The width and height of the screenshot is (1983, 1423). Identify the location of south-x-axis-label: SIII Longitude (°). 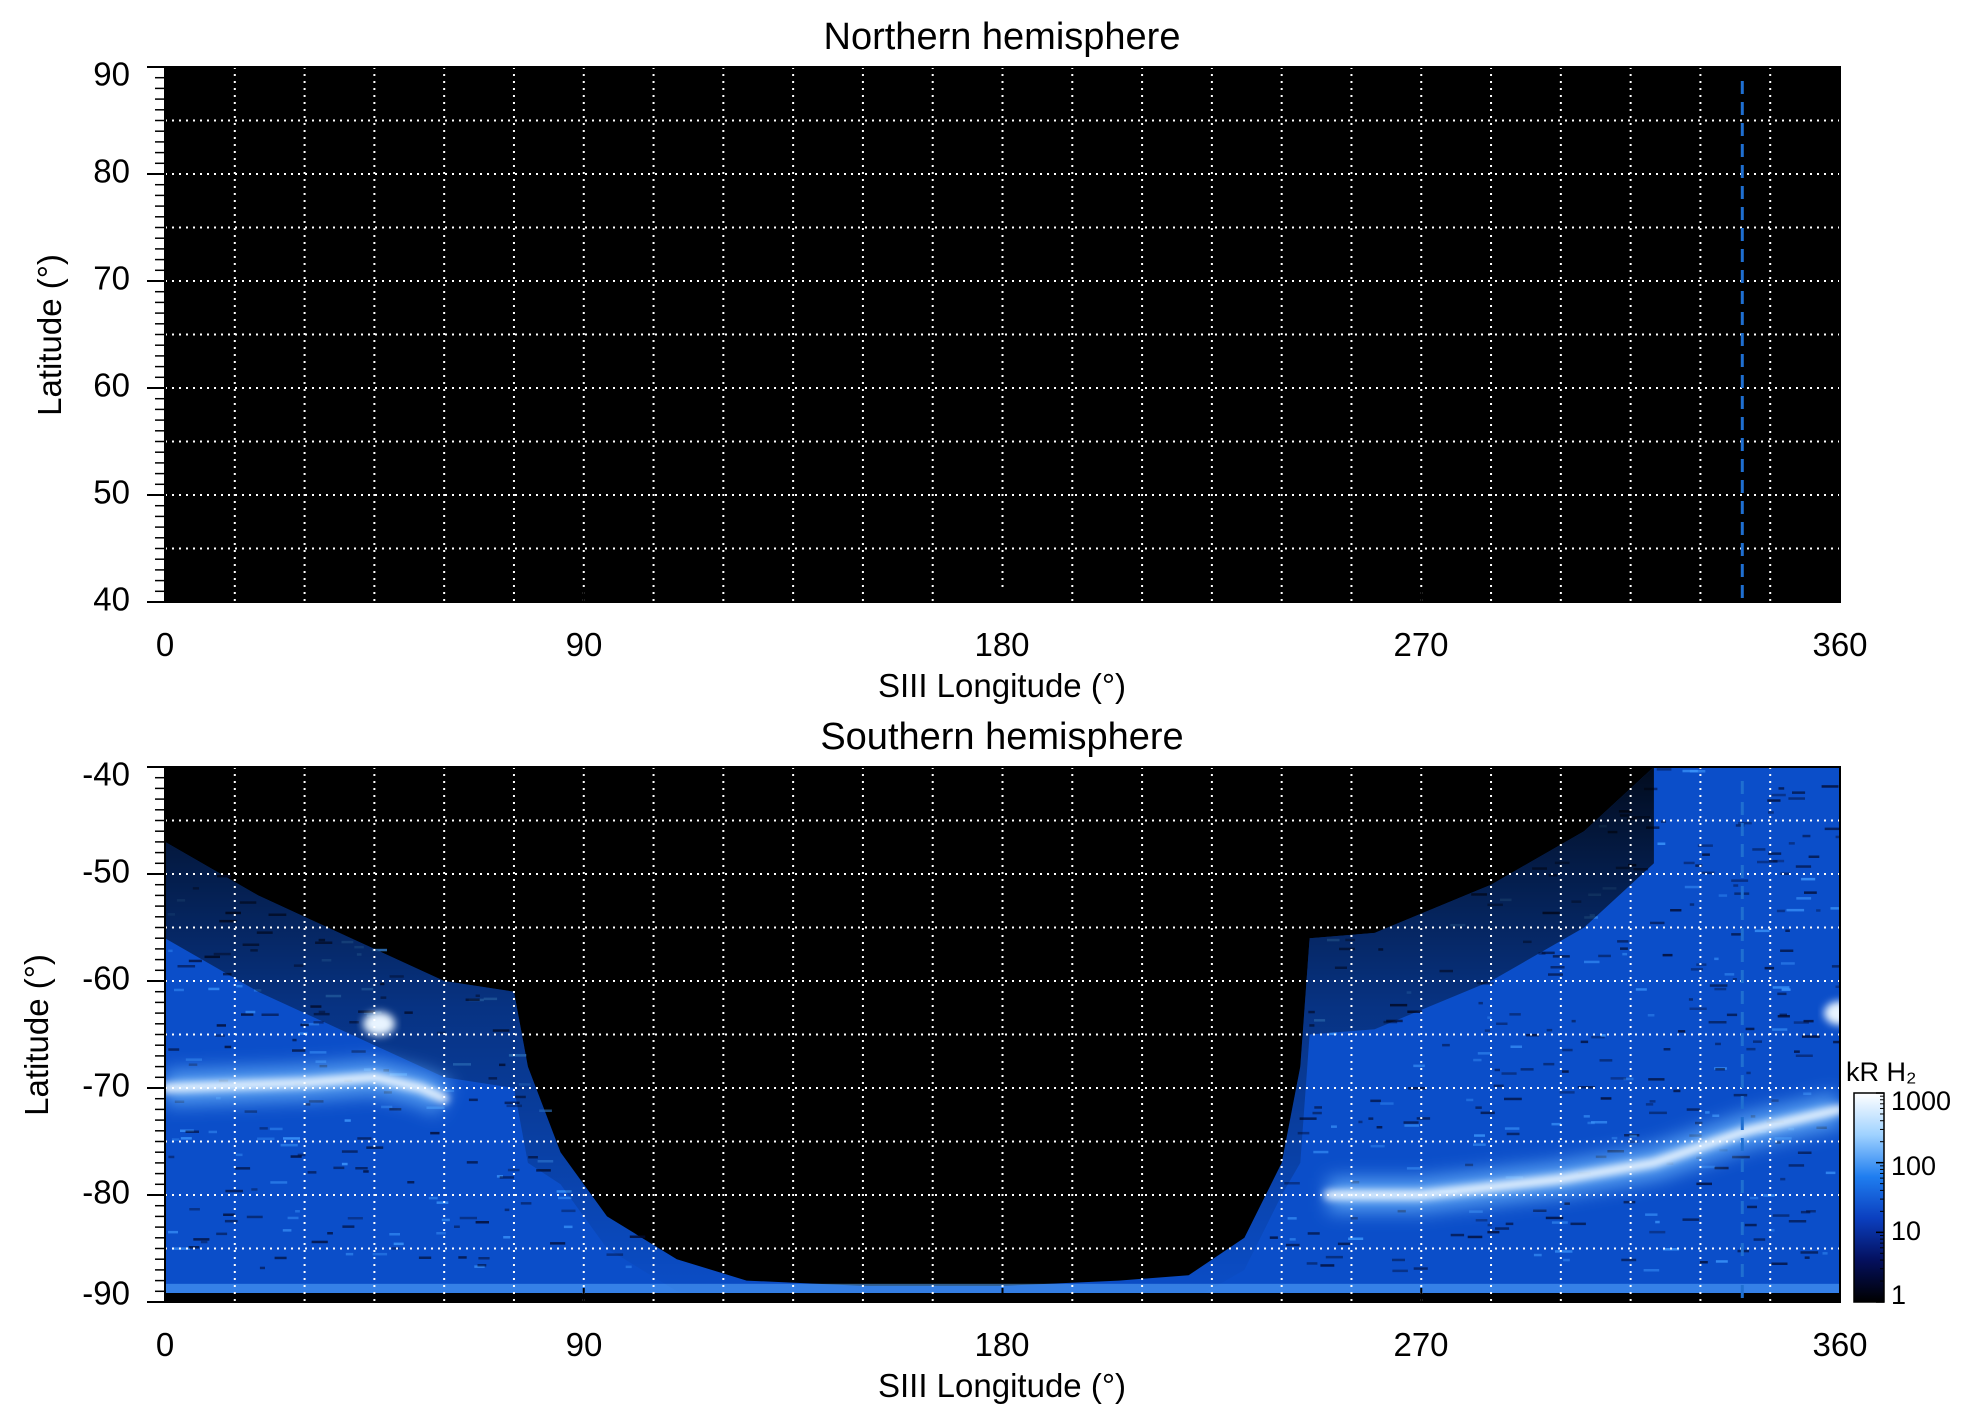
(1002, 1385).